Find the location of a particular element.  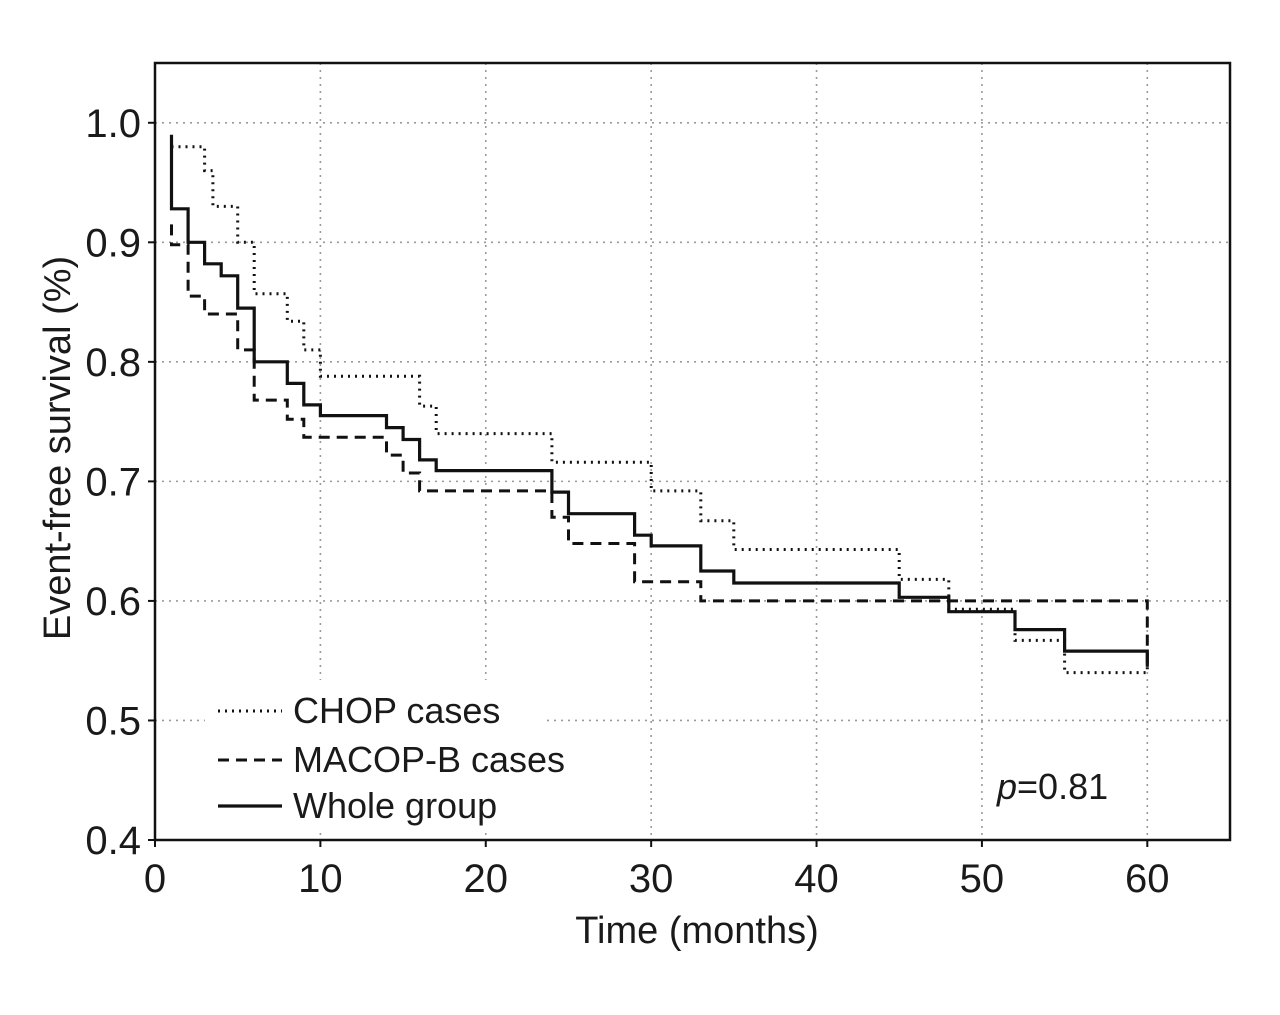

y-tick-label: 0.7 is located at coordinates (113, 482).